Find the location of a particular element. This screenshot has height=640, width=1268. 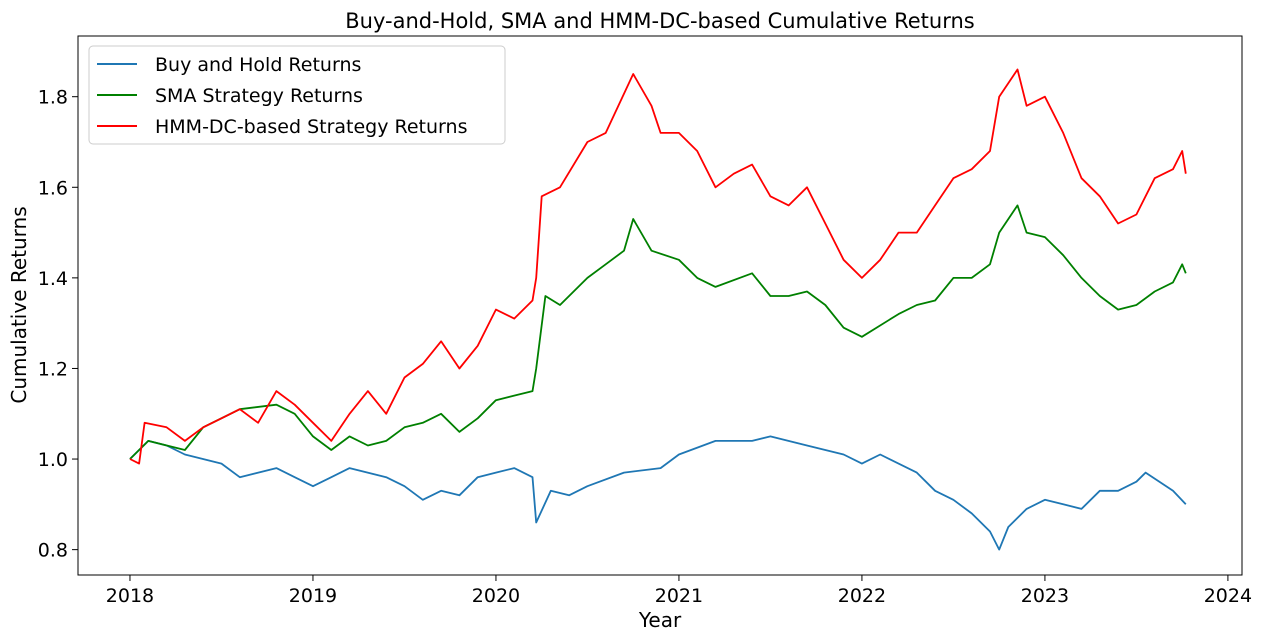

y-tick-label: 1.8 is located at coordinates (53, 98).